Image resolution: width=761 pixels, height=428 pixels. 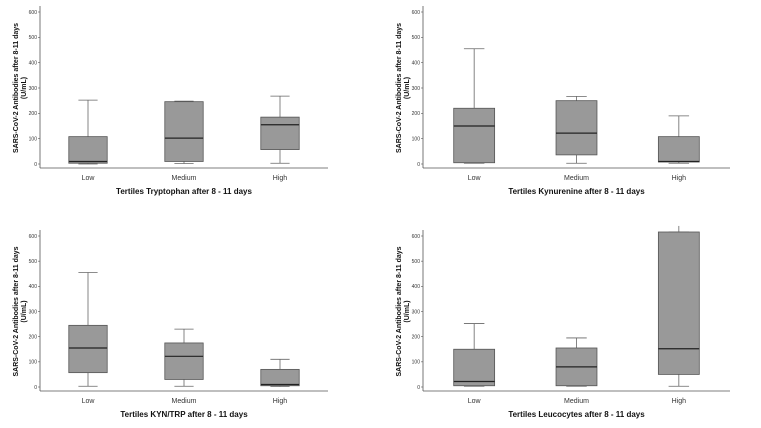 I want to click on x-axis-label: Tertiles Tryptophan after 8 - 11 days, so click(x=184, y=191).